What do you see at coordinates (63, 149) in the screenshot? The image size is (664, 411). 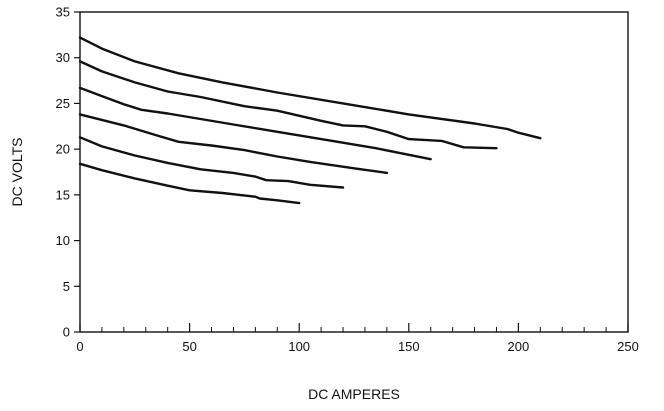 I see `y-tick-label: 20` at bounding box center [63, 149].